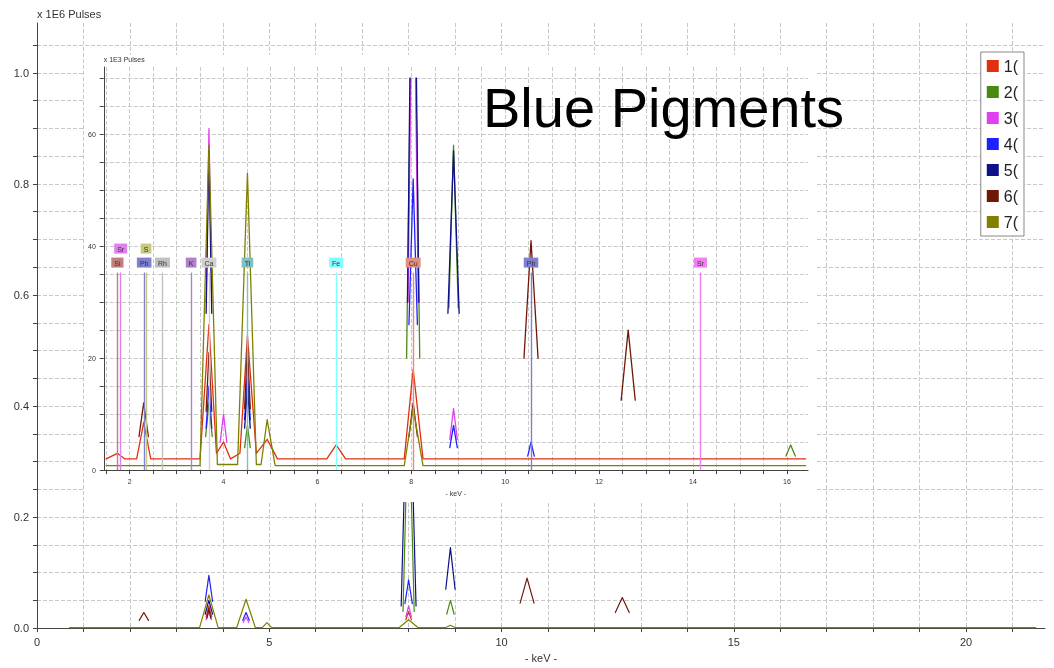  What do you see at coordinates (21, 628) in the screenshot?
I see `y-tick-label: 0.0` at bounding box center [21, 628].